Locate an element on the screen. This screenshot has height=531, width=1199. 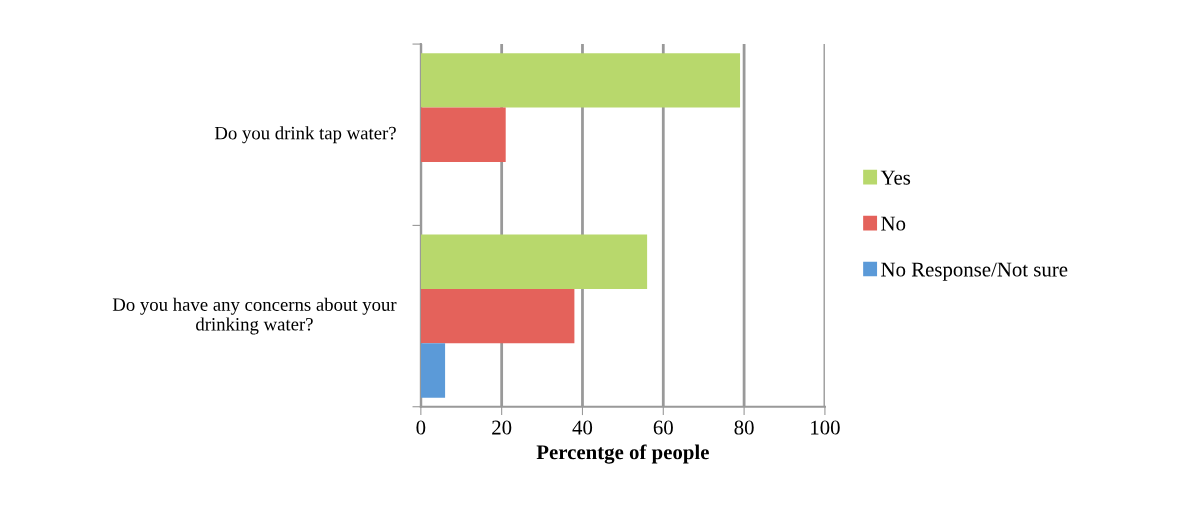
x-tick-label: 0 is located at coordinates (421, 427).